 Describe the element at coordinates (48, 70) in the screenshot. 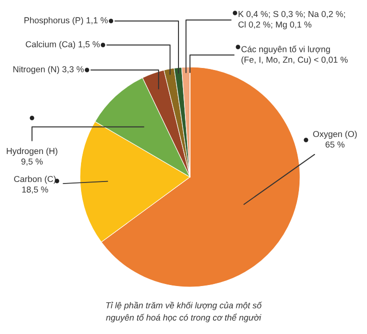

I see `slice-label: Nitrogen (N) 3,3 %` at that location.